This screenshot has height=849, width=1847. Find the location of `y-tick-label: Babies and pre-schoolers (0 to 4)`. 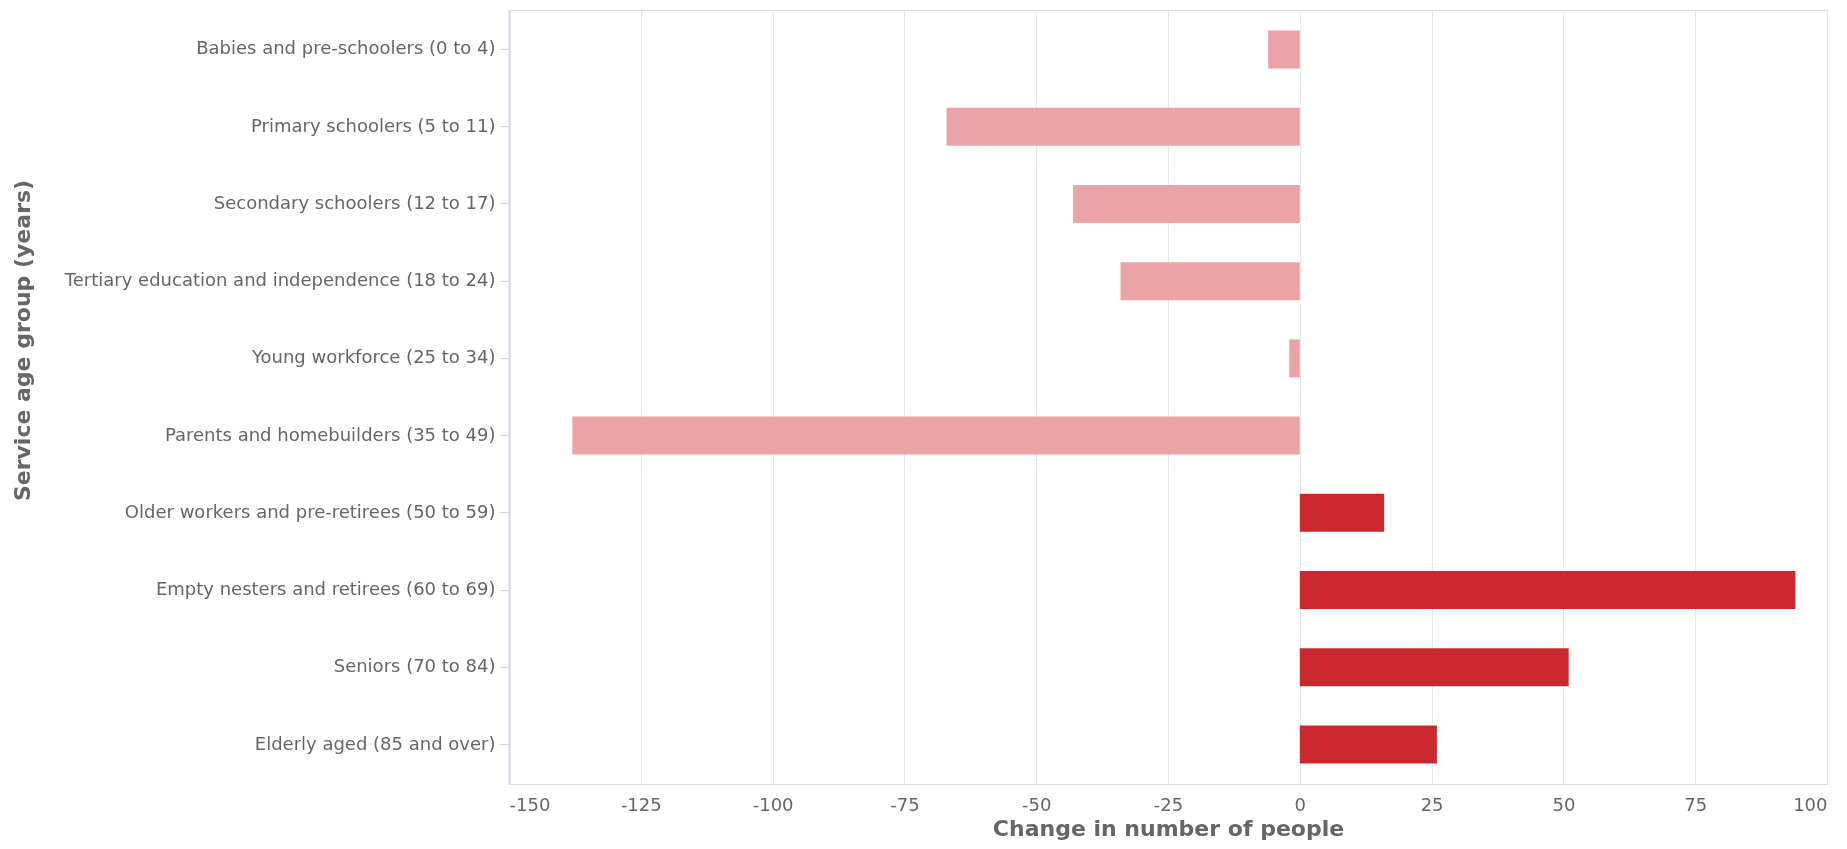

y-tick-label: Babies and pre-schoolers (0 to 4) is located at coordinates (346, 48).